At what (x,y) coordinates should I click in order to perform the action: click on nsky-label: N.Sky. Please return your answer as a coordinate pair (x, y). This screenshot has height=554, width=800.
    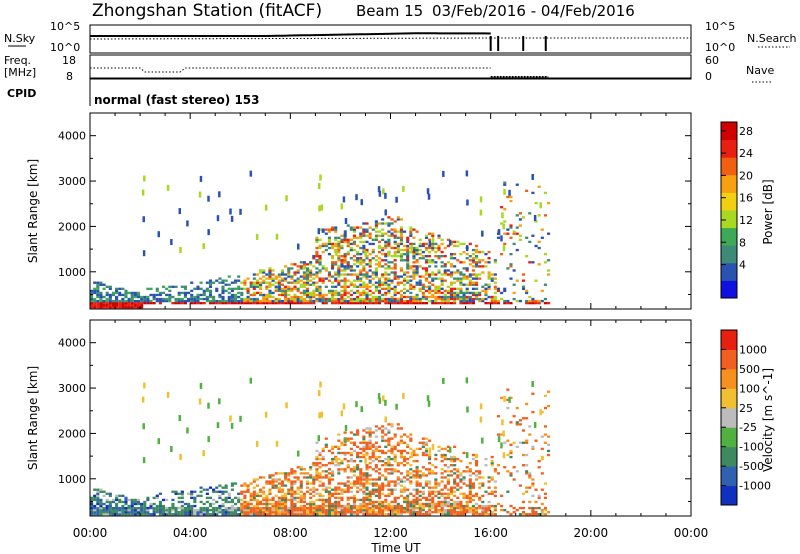
    Looking at the image, I should click on (20, 38).